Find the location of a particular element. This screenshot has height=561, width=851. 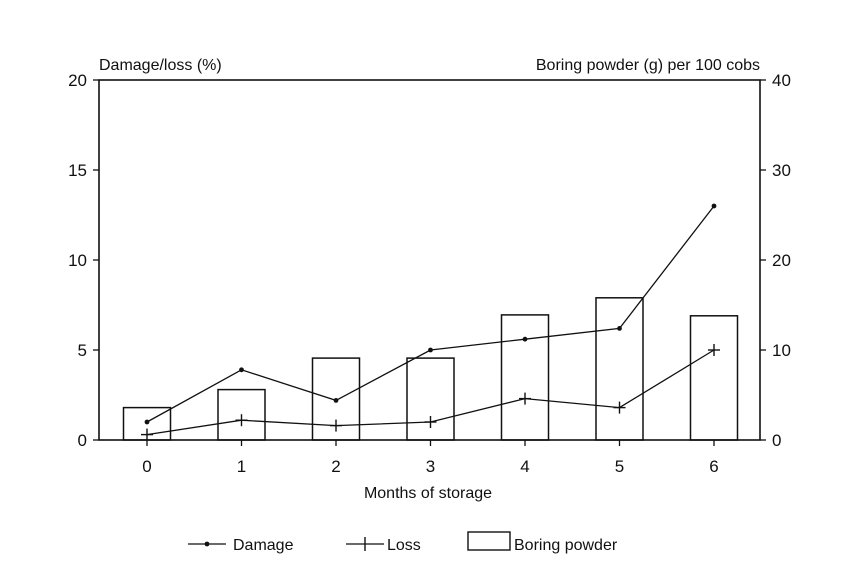

y-right-tick-label-10: 10 is located at coordinates (781, 350).